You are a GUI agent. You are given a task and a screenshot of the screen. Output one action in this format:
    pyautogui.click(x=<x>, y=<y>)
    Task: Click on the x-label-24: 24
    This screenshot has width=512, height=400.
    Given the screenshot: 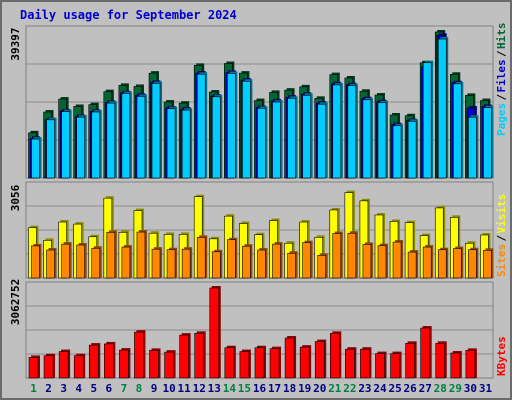 What is the action you would take?
    pyautogui.click(x=380, y=388)
    